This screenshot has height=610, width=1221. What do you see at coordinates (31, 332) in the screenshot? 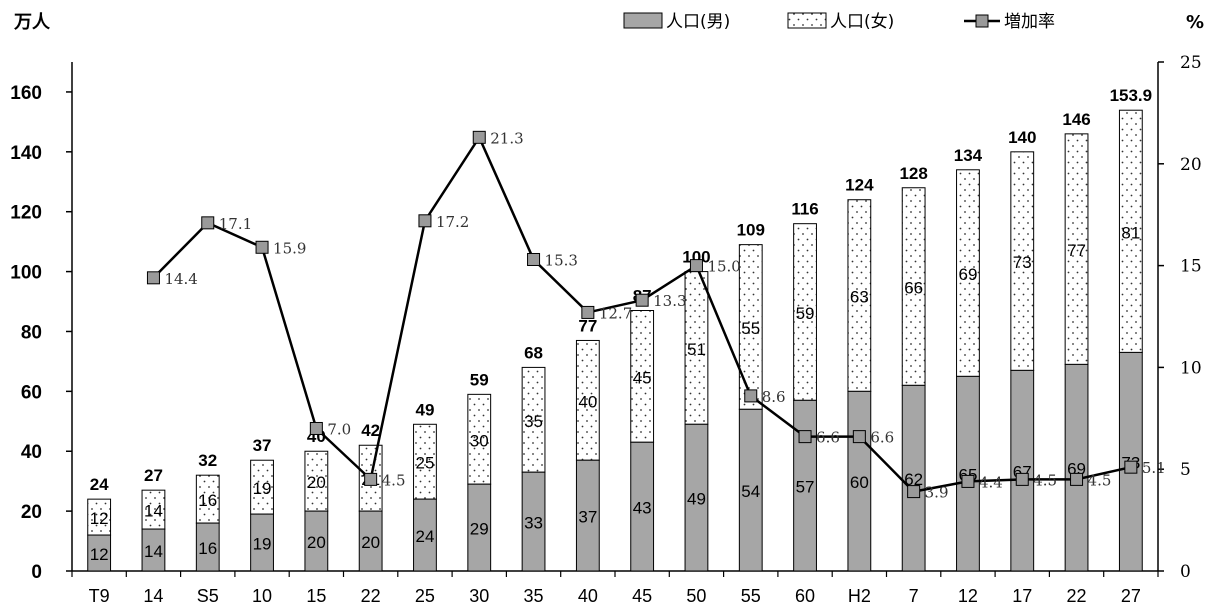
I see `y-left-tick-label: 80` at bounding box center [31, 332].